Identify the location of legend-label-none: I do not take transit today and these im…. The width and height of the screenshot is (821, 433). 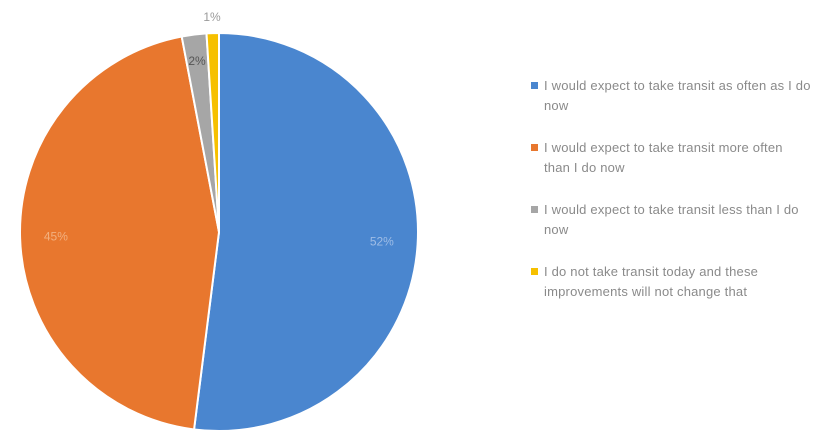
(651, 281).